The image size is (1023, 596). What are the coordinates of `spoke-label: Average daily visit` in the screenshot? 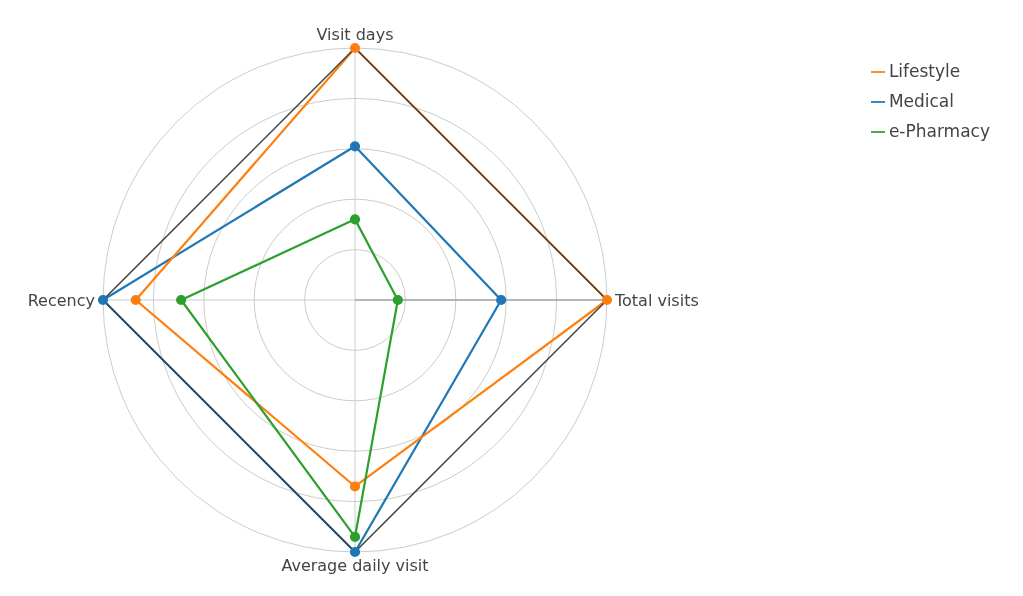 It's located at (355, 566).